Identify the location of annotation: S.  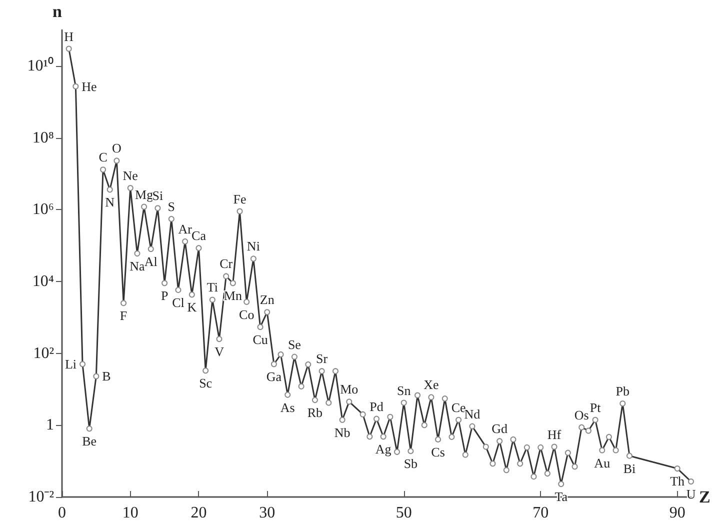
(172, 206).